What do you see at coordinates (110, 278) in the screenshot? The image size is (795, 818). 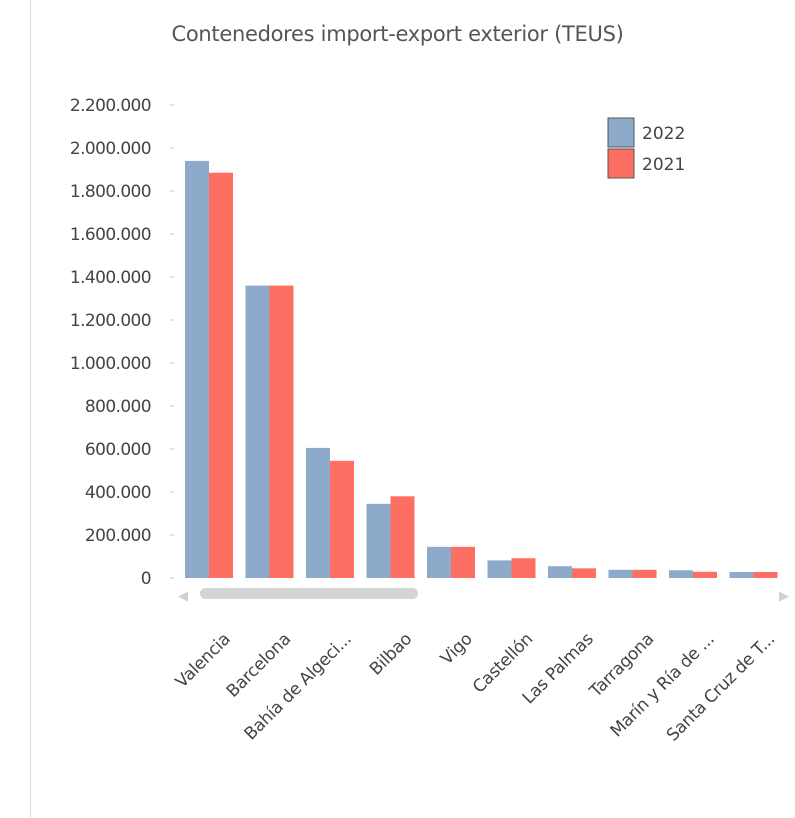 I see `y-tick-label: 1.400.000` at bounding box center [110, 278].